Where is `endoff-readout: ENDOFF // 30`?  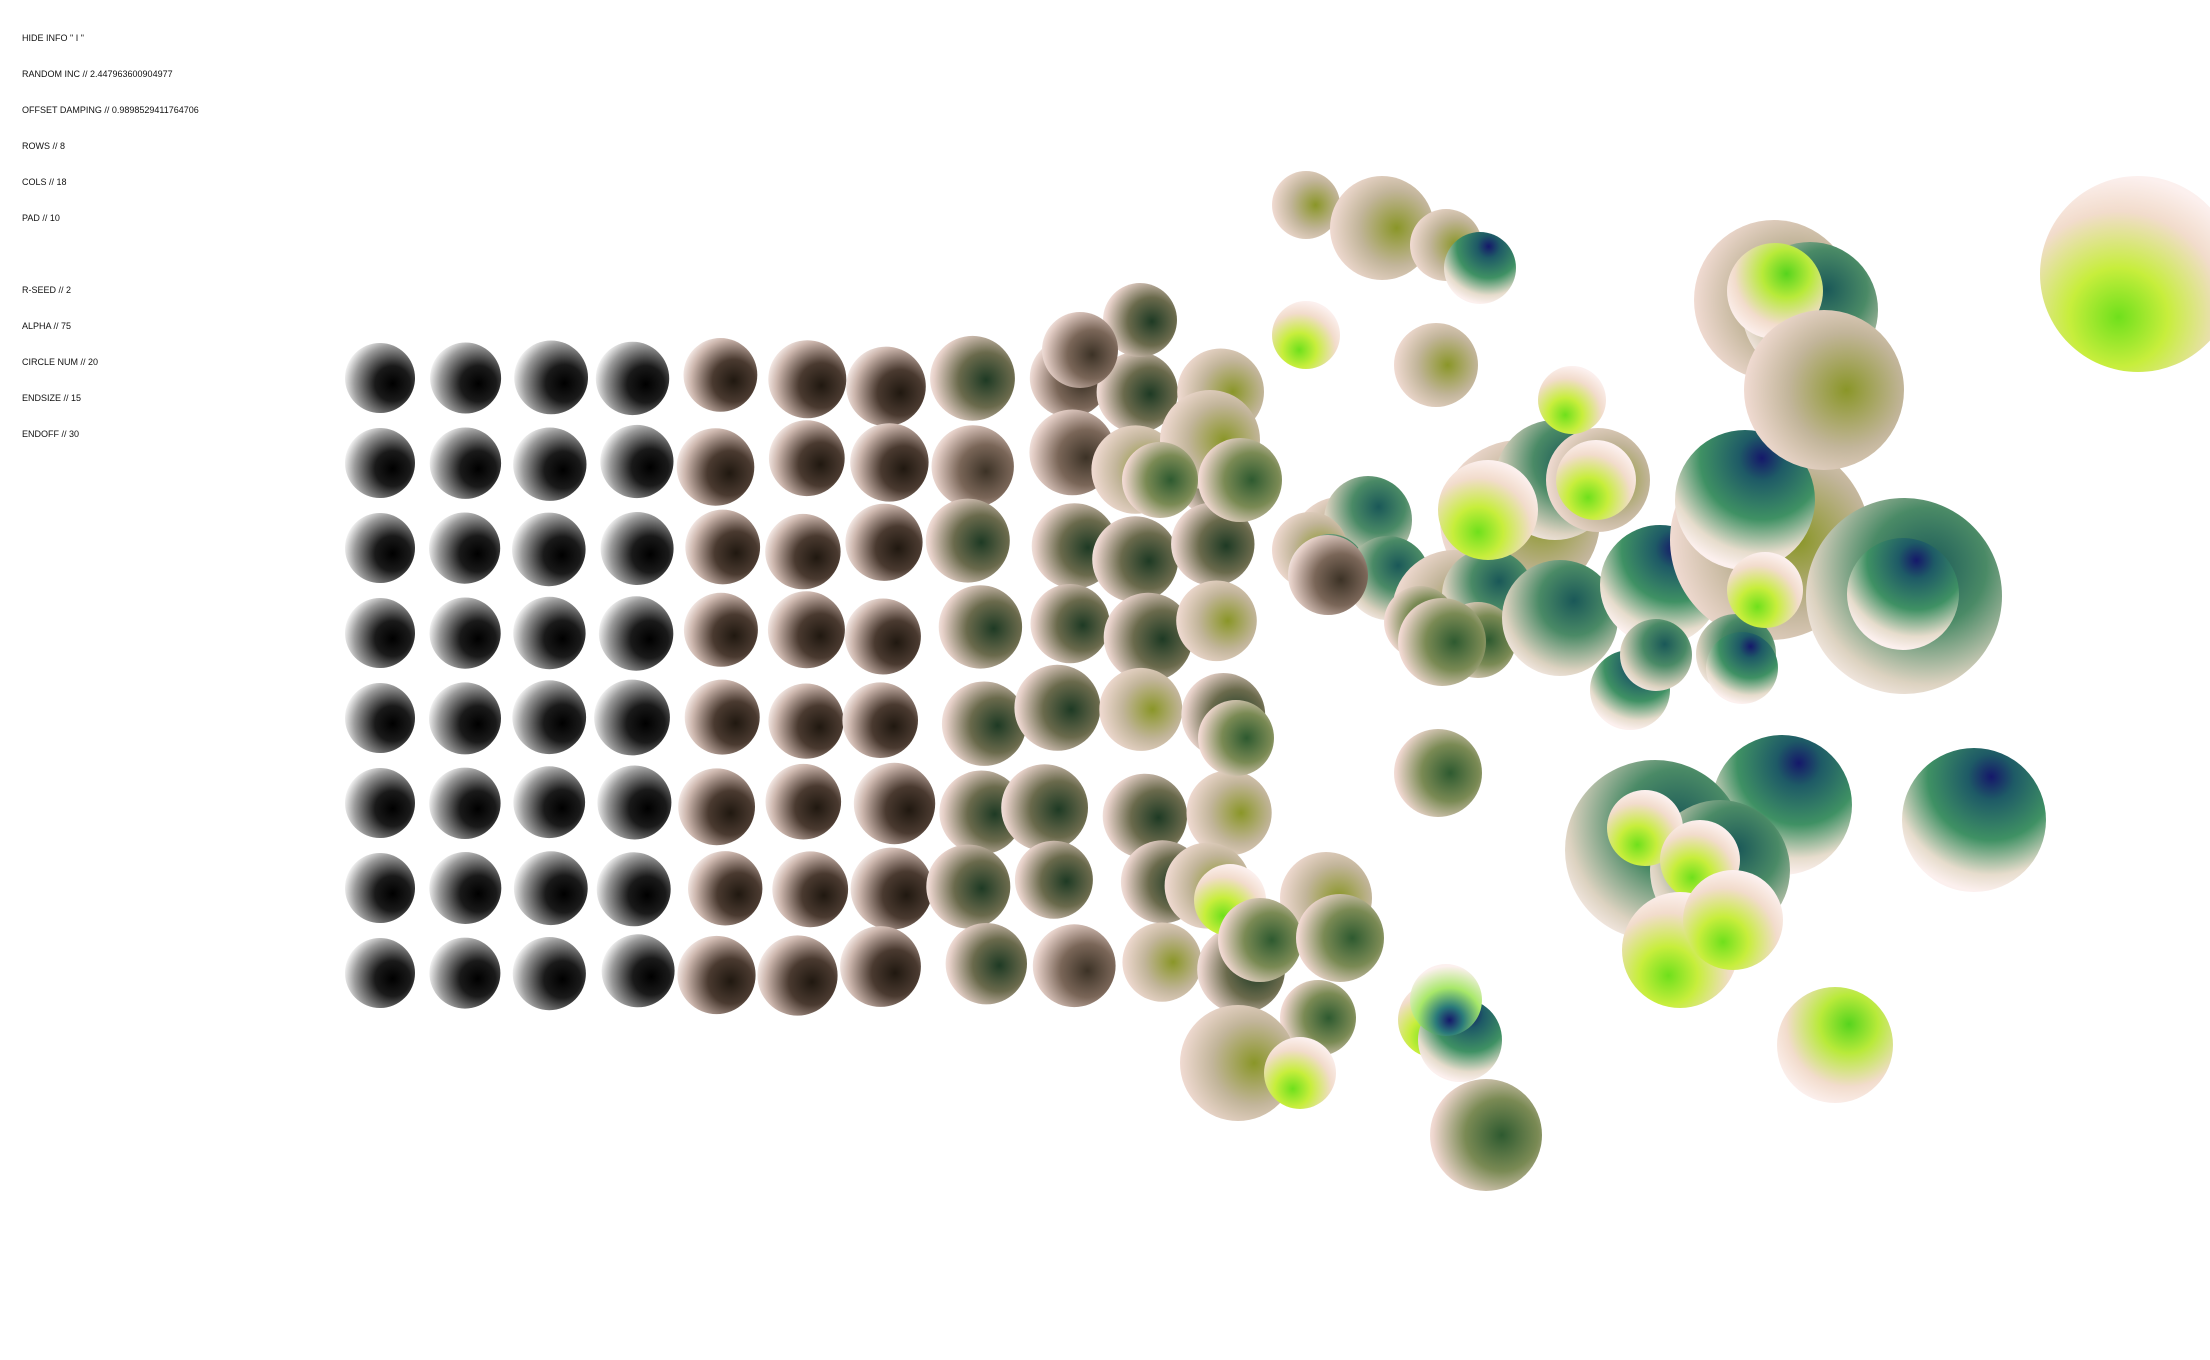
endoff-readout: ENDOFF // 30 is located at coordinates (51, 434).